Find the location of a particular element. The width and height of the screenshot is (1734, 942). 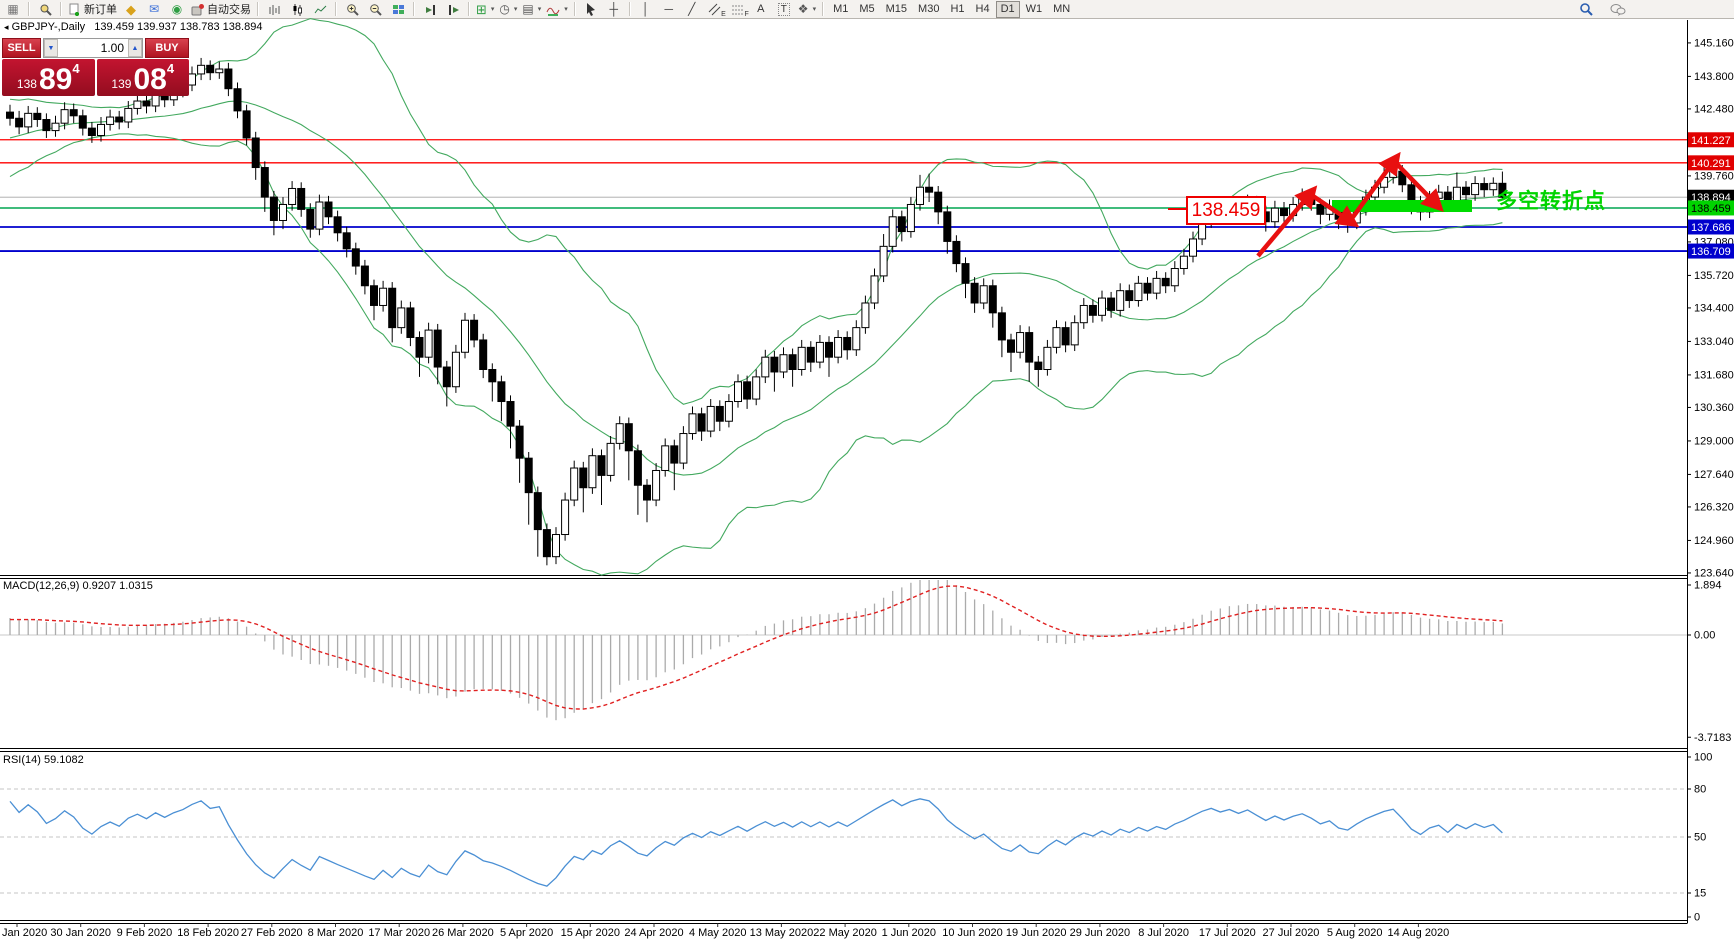

axis-tick-label: 142.480 is located at coordinates (1714, 109).